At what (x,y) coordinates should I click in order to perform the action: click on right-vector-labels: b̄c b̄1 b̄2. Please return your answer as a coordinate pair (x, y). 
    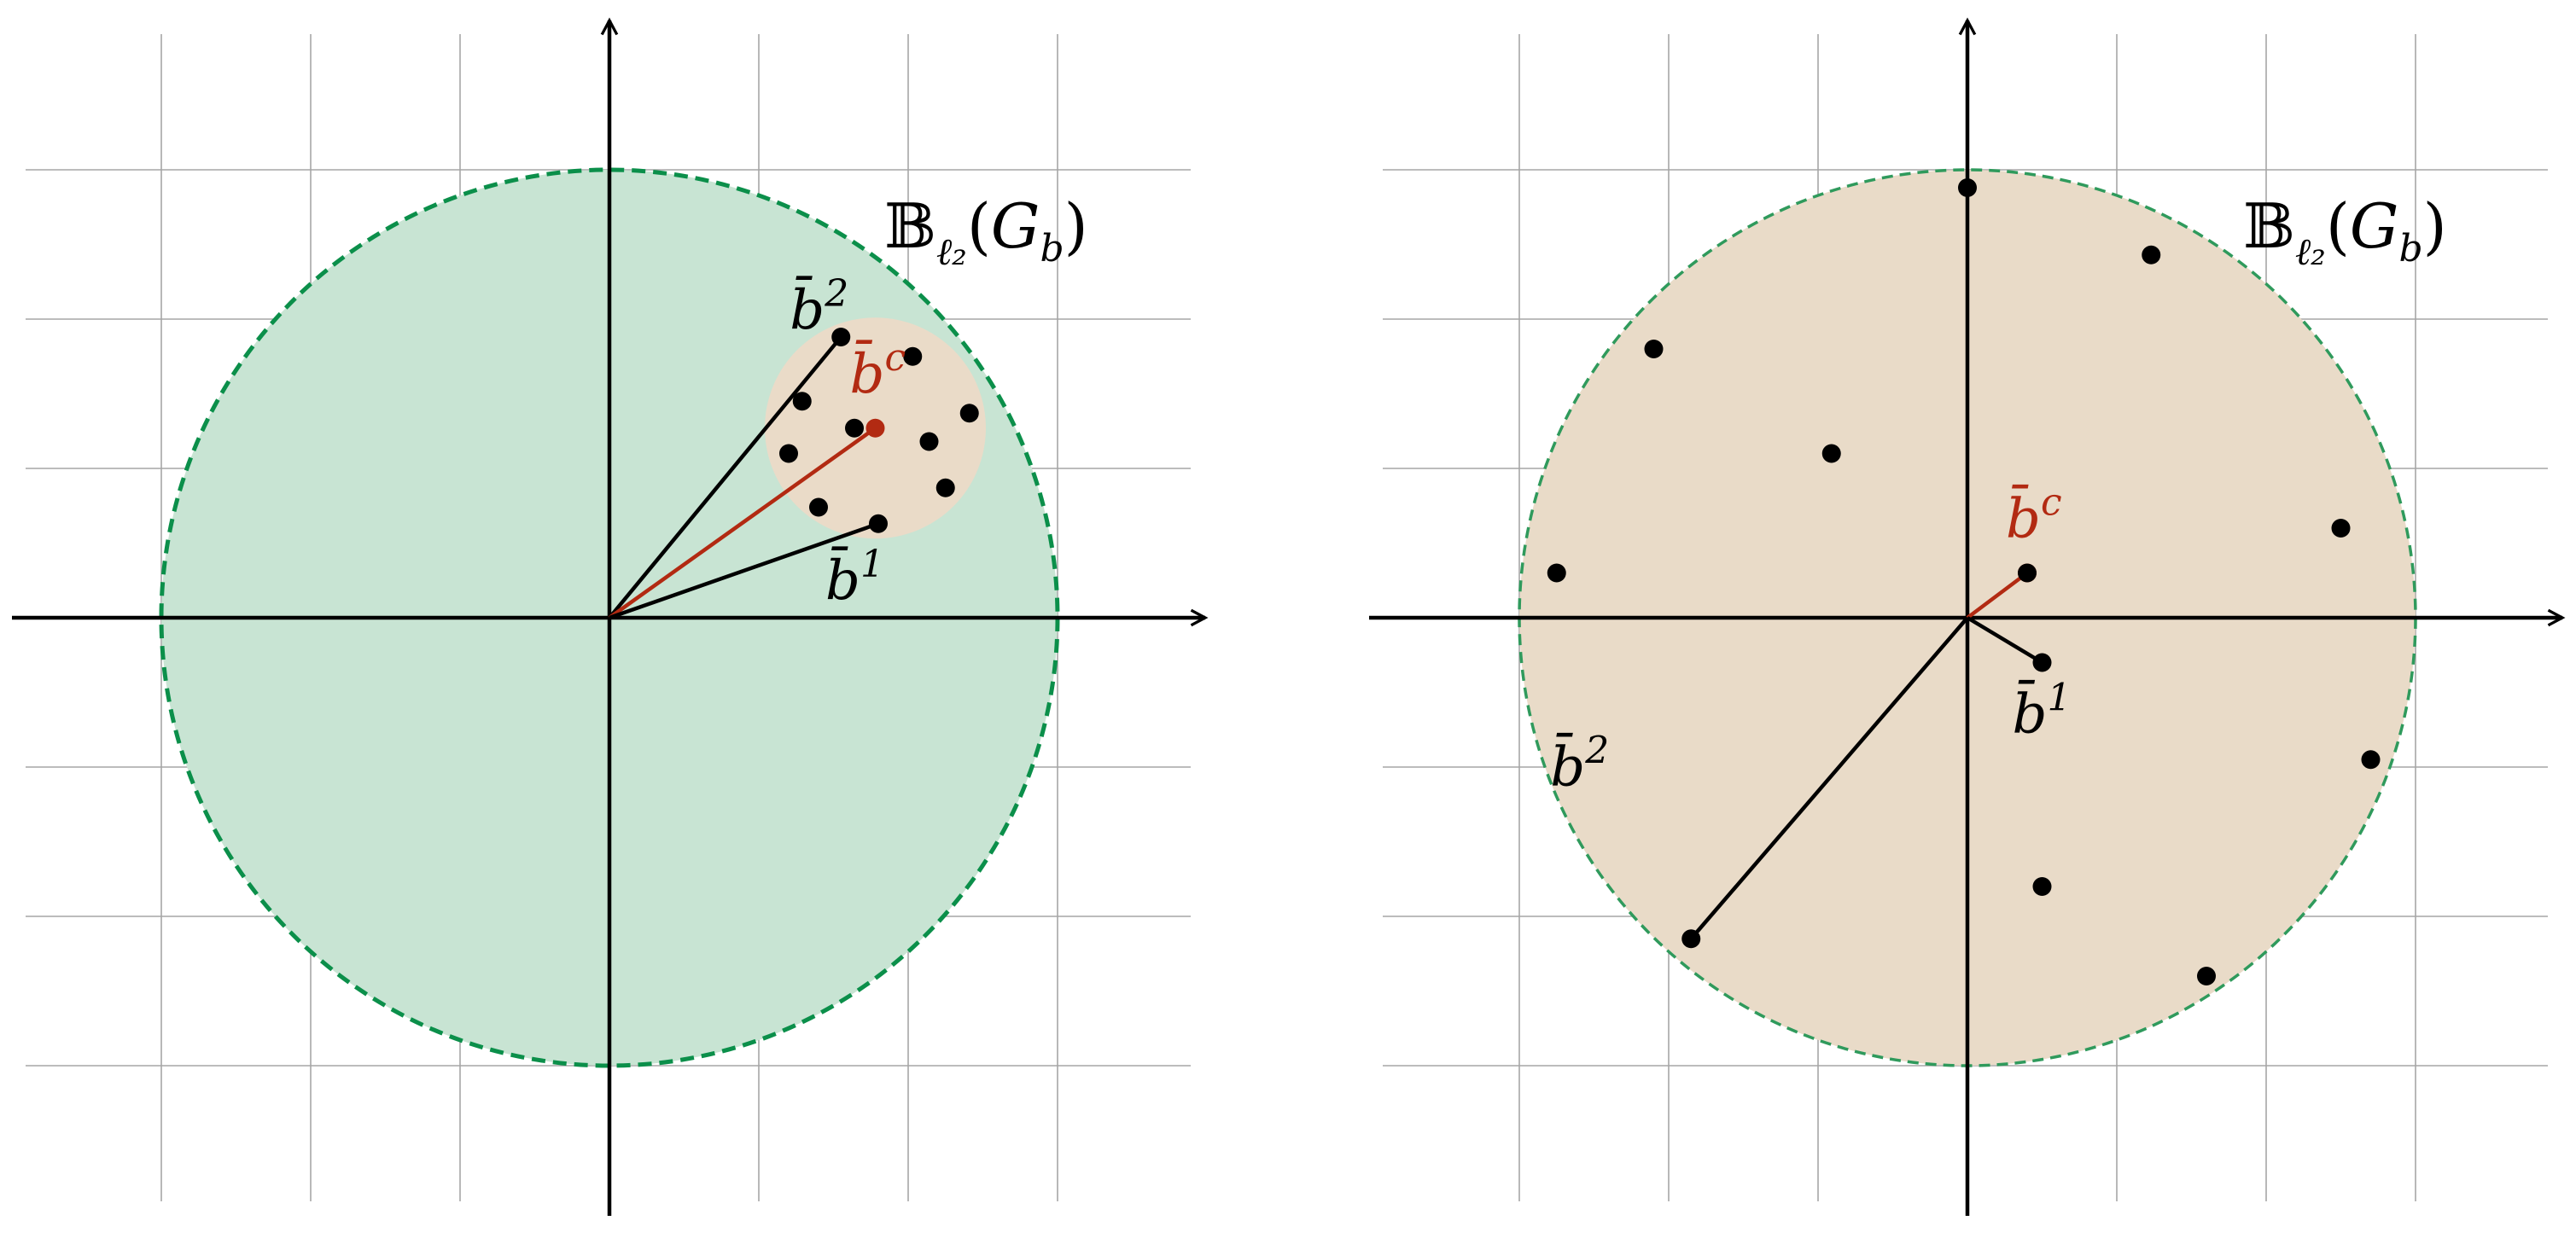
    Looking at the image, I should click on (1810, 640).